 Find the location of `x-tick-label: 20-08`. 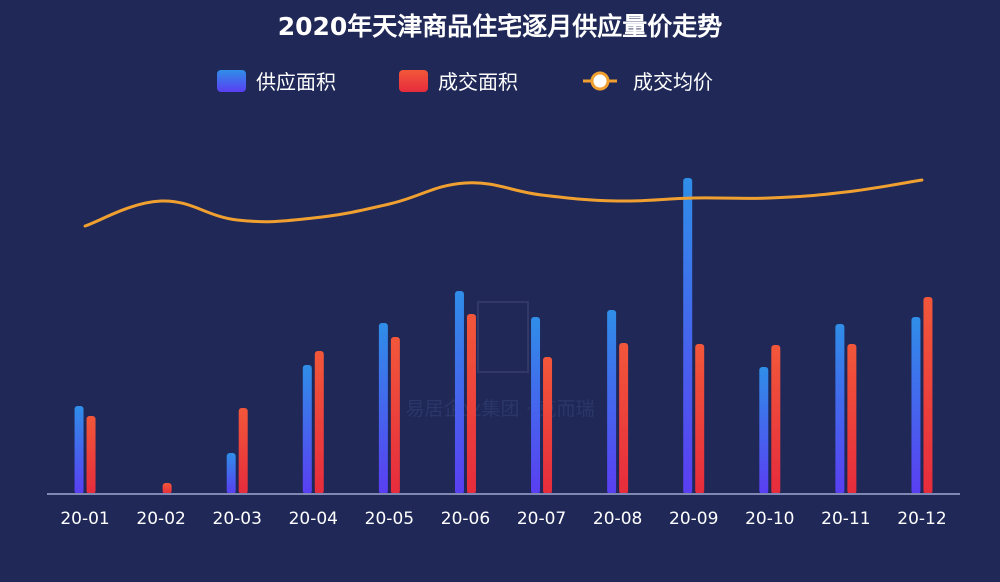

x-tick-label: 20-08 is located at coordinates (617, 519).